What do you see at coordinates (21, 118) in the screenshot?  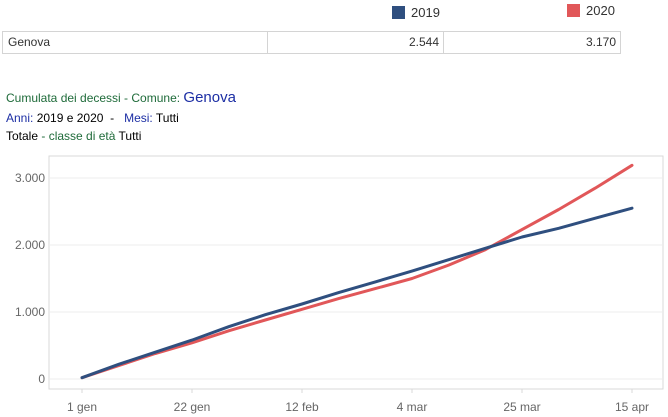 I see `anni-label: Anni:` at bounding box center [21, 118].